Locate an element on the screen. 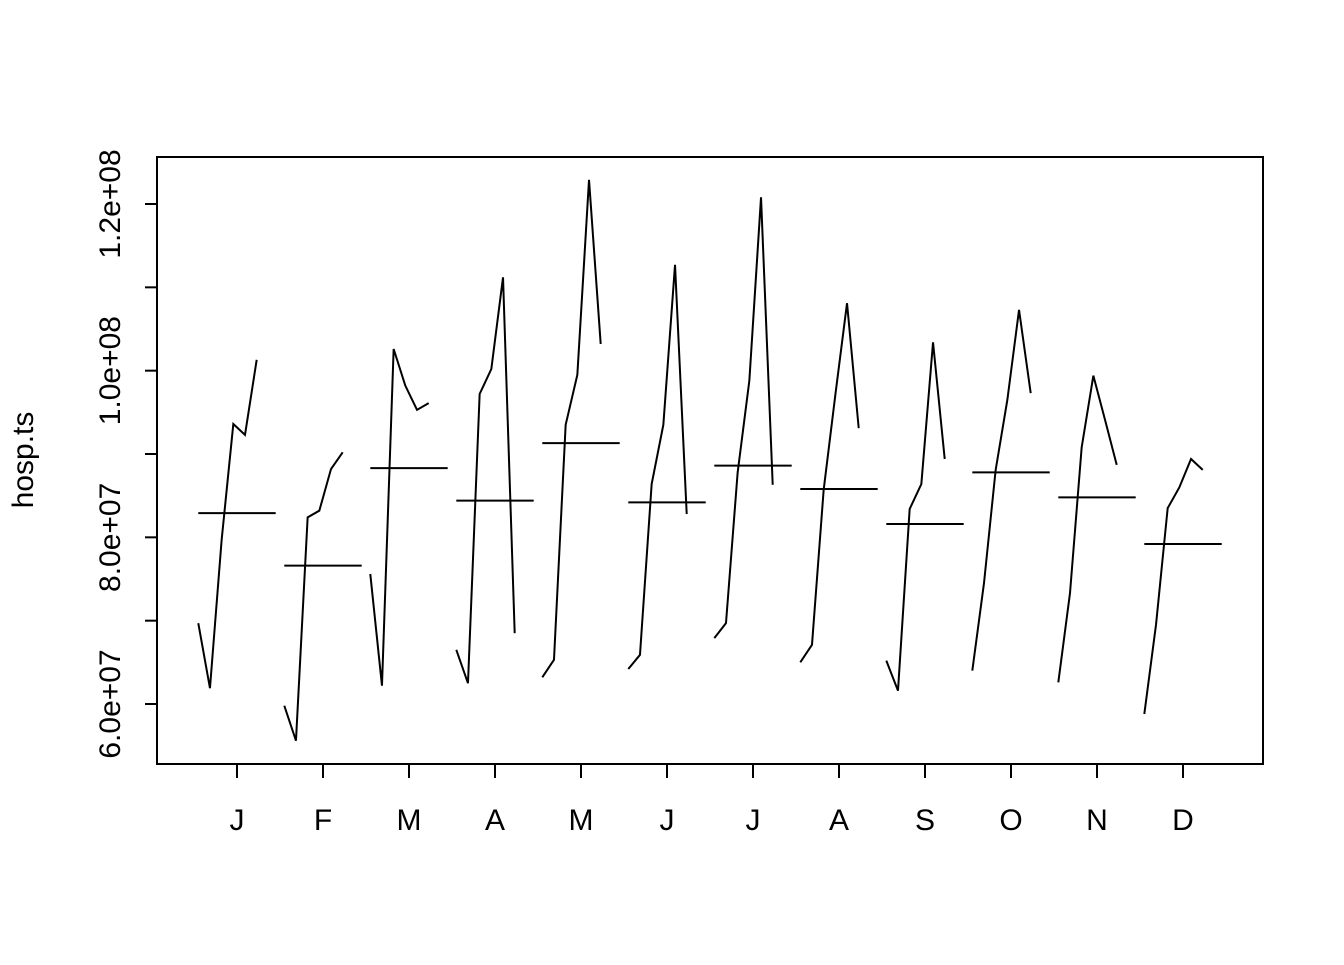 This screenshot has width=1344, height=965. y-tick-label: 1.2e+08 is located at coordinates (110, 203).